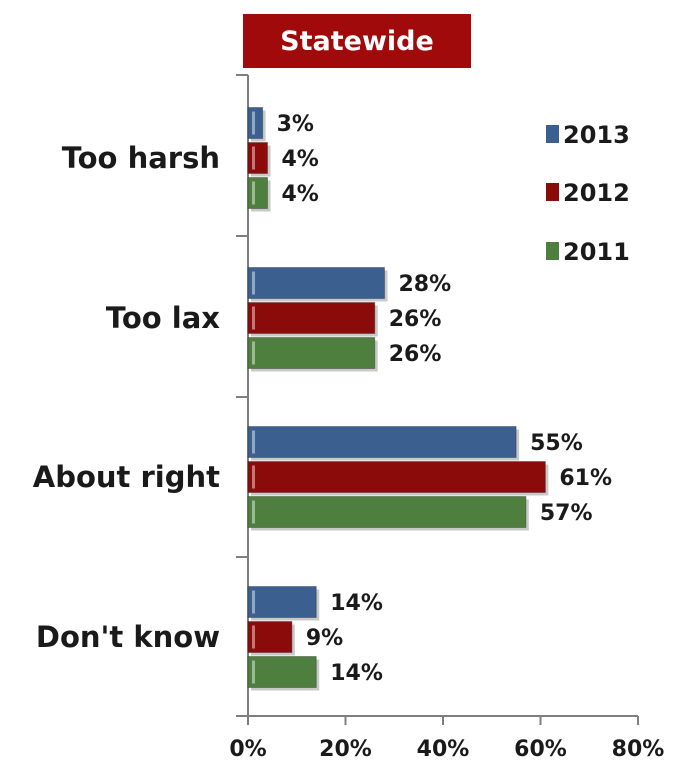 The image size is (677, 766). Describe the element at coordinates (596, 135) in the screenshot. I see `legend-label: 2013` at that location.